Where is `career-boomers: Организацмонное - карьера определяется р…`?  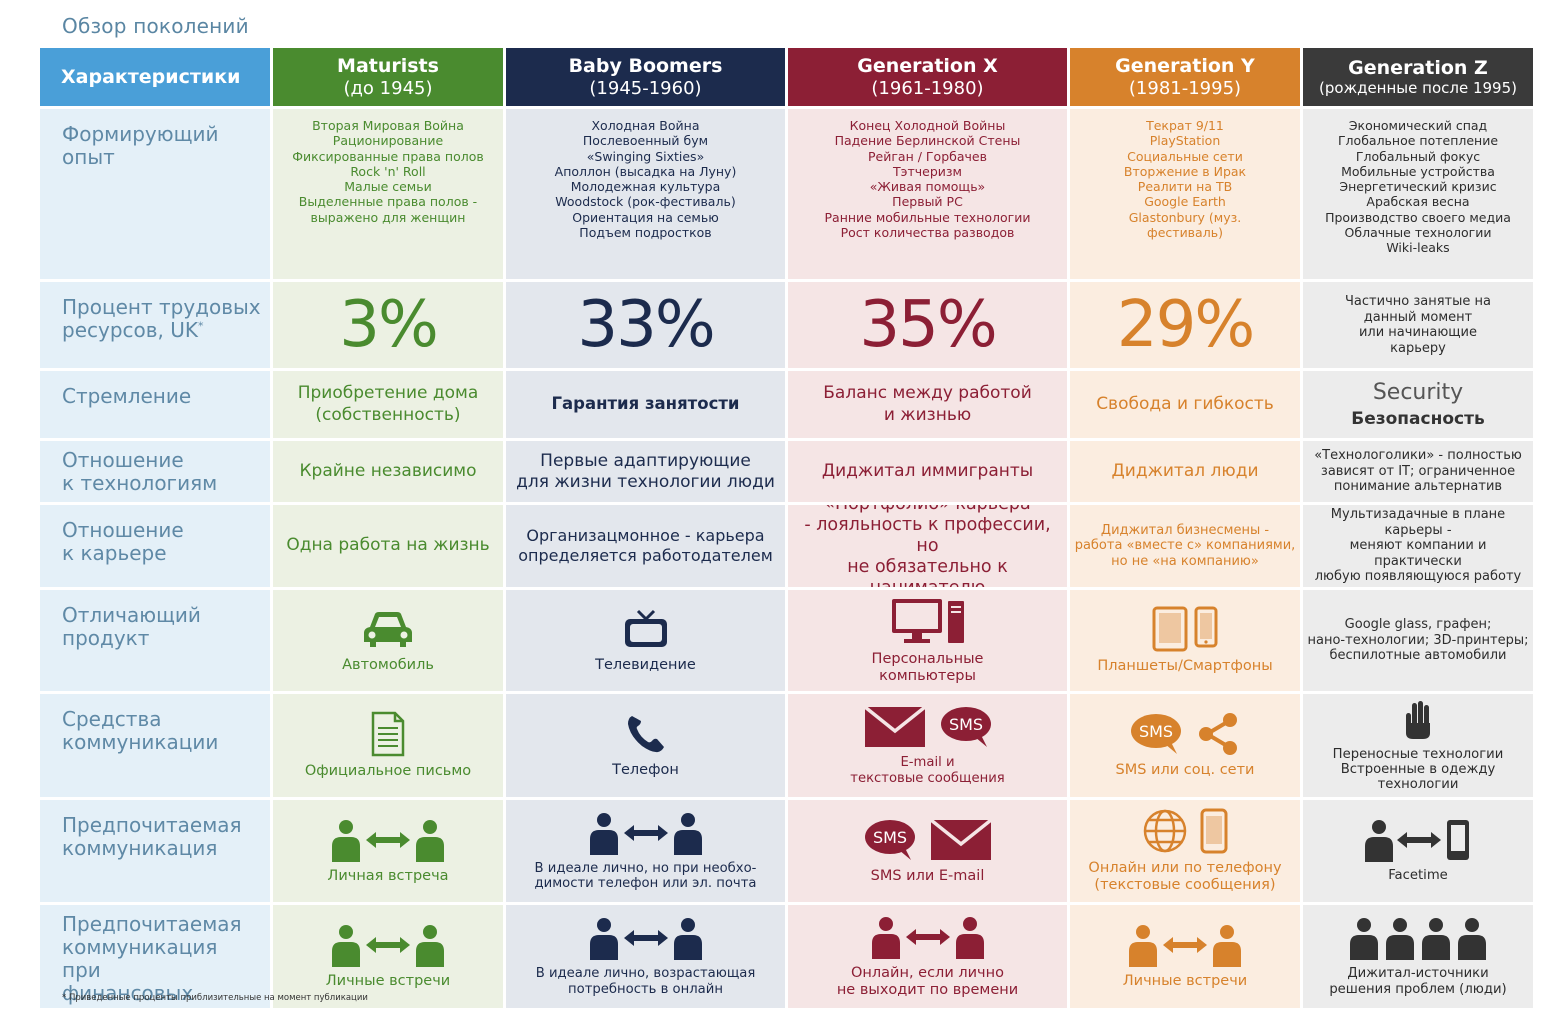 career-boomers: Организацмонное - карьера определяется р… is located at coordinates (645, 546).